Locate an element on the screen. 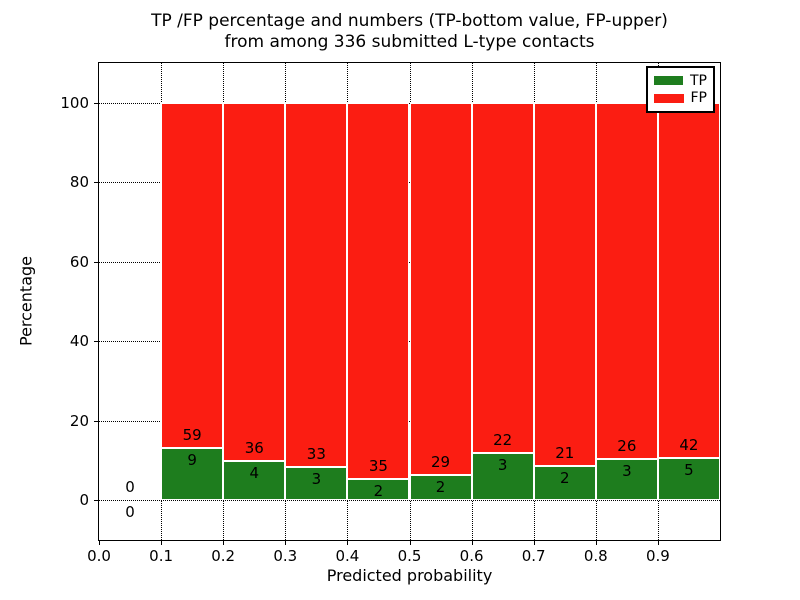 Image resolution: width=800 pixels, height=600 pixels. x-tick-label: 0.5 is located at coordinates (409, 556).